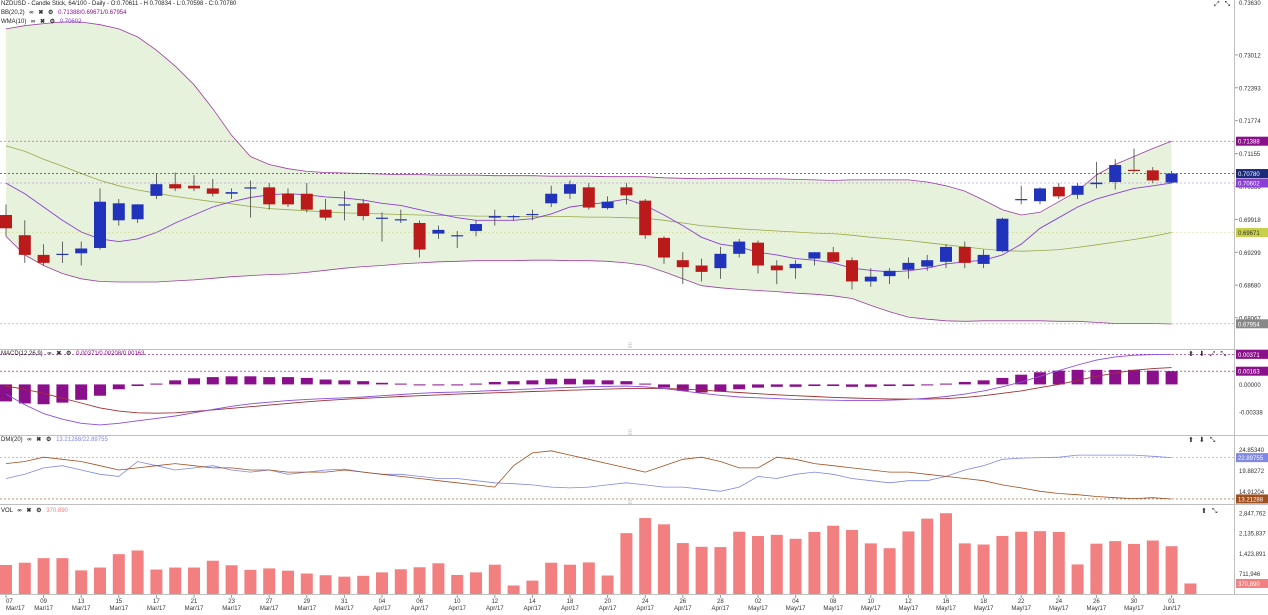 This screenshot has height=615, width=1268. I want to click on macd-axis: 0.00000 -0.00338 0.00371 0.00163, so click(1251, 392).